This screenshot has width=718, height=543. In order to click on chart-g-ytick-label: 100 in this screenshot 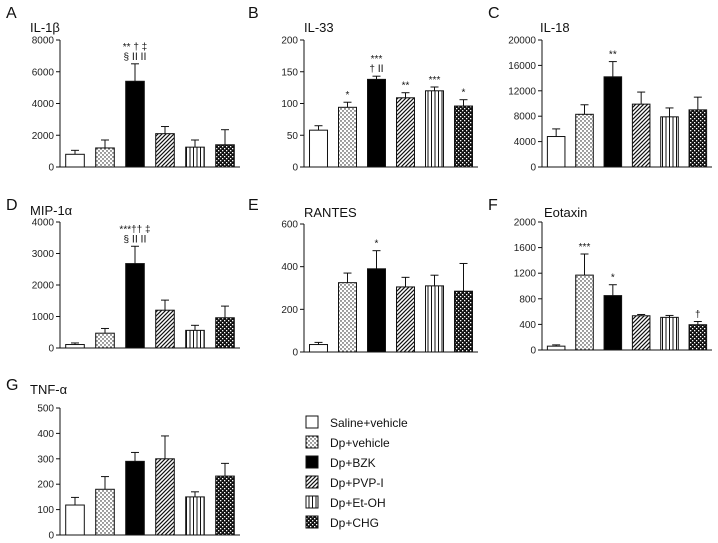, I will do `click(45, 510)`.